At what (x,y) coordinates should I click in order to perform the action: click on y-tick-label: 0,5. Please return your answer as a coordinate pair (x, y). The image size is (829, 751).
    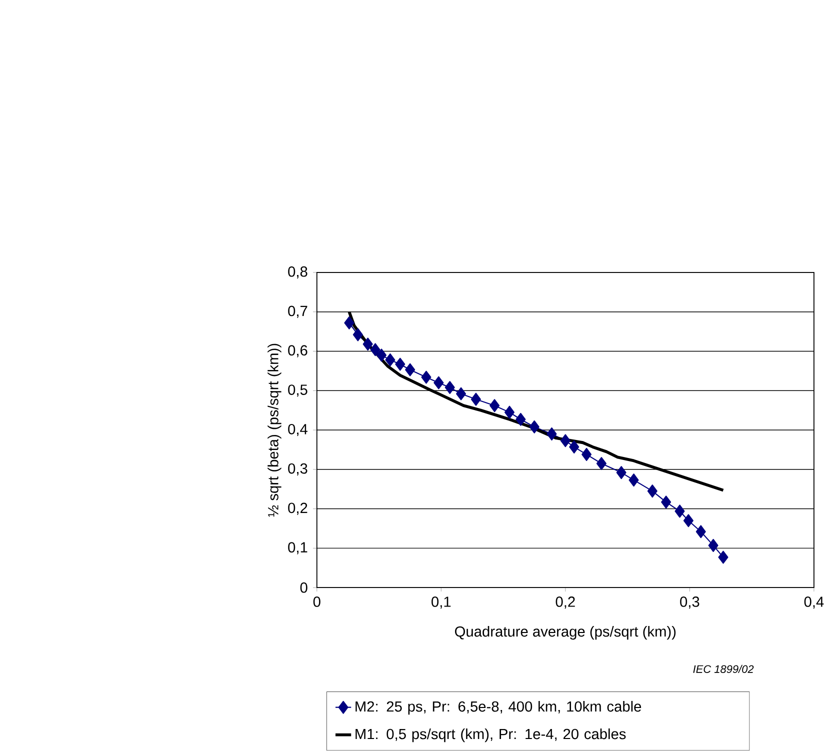
    Looking at the image, I should click on (298, 390).